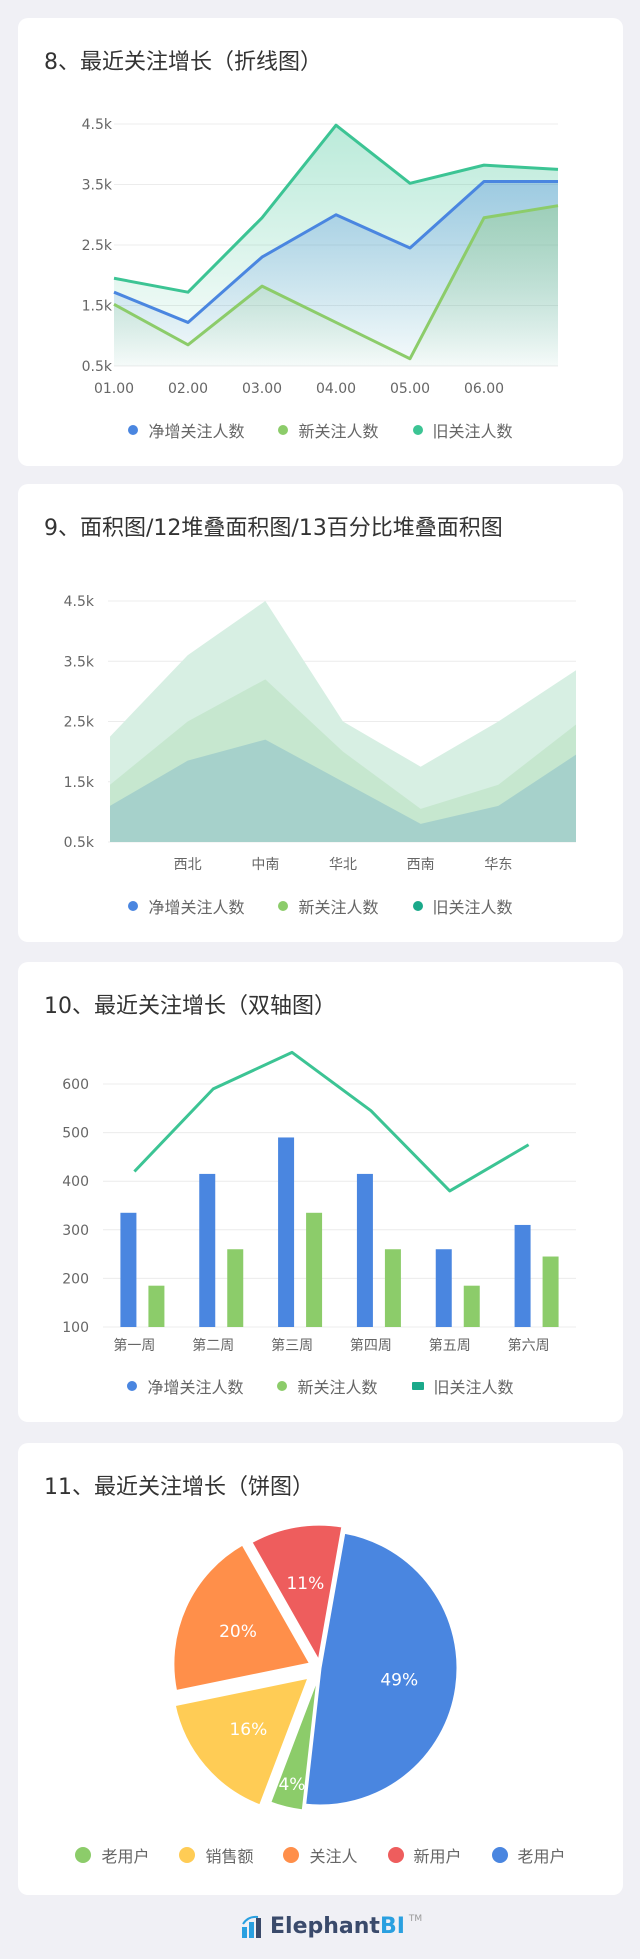 The width and height of the screenshot is (640, 1959). I want to click on x-tick-label: 中南, so click(265, 865).